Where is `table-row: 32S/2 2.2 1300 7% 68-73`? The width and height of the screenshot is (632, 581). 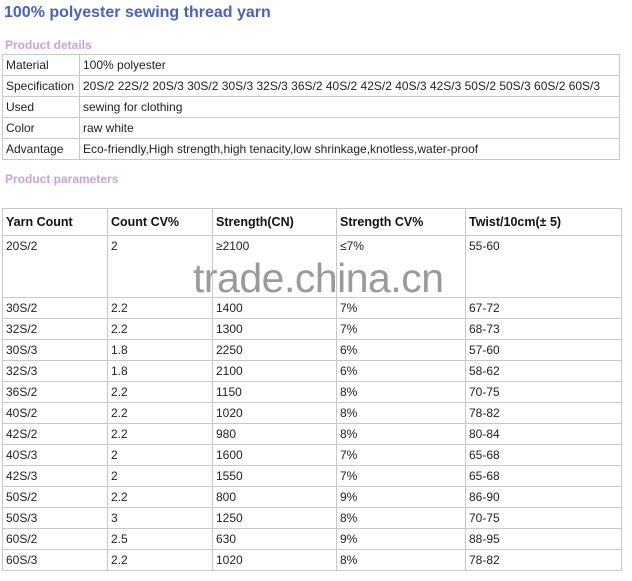 table-row: 32S/2 2.2 1300 7% 68-73 is located at coordinates (312, 329).